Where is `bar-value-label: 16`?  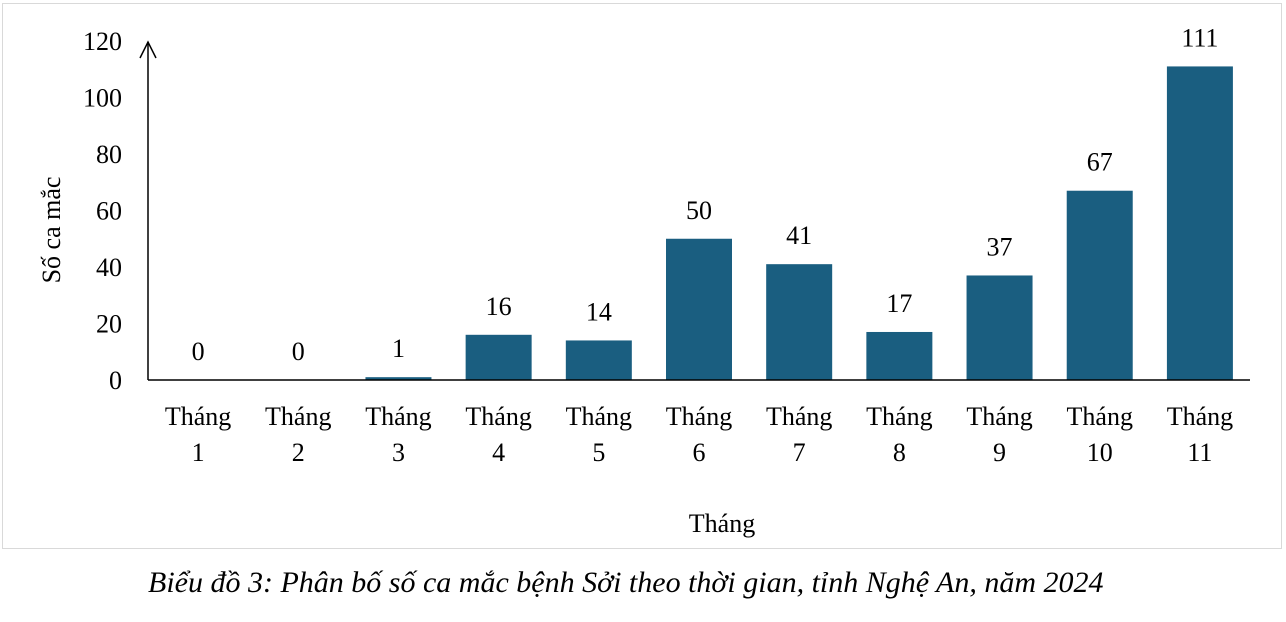 bar-value-label: 16 is located at coordinates (499, 306).